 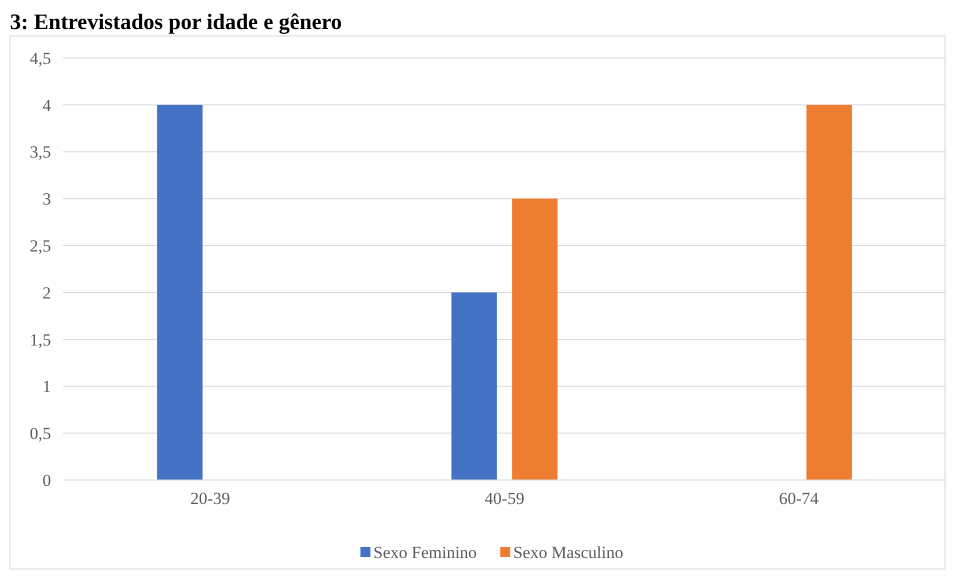 What do you see at coordinates (210, 498) in the screenshot?
I see `x-tick-label: 20-39` at bounding box center [210, 498].